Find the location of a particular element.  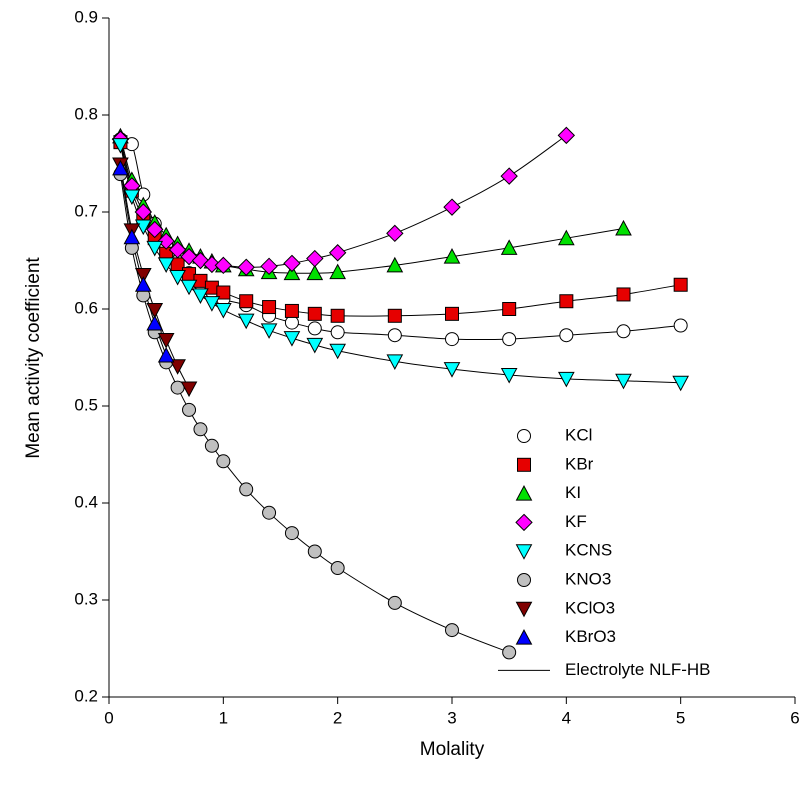

x-axis-title: Molality is located at coordinates (452, 749).